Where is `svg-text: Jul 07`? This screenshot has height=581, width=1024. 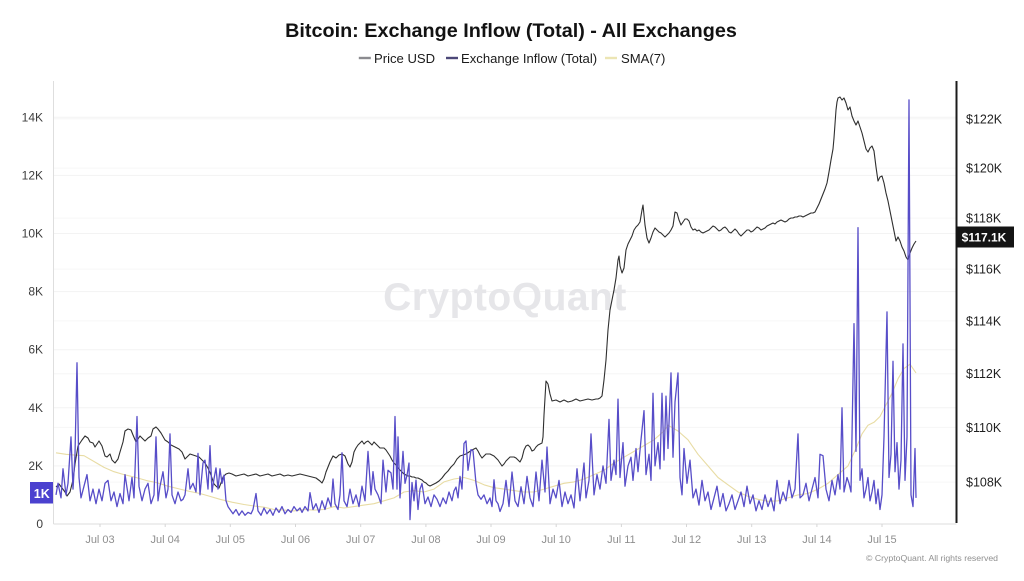
svg-text: Jul 07 is located at coordinates (360, 540).